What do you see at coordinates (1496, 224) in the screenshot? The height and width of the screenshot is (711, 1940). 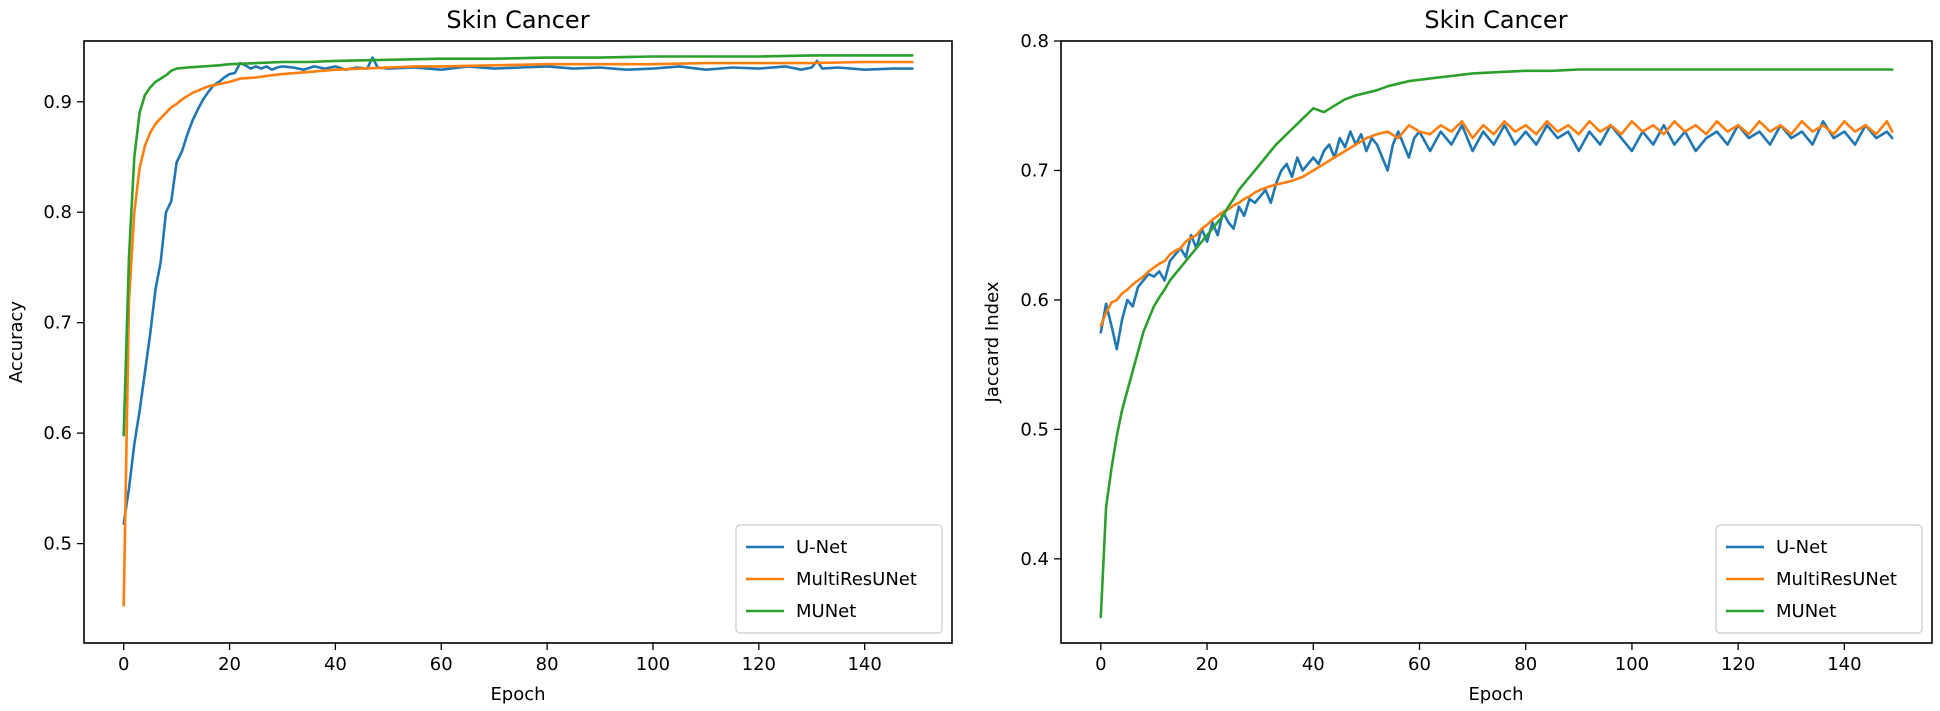 I see `series-line-multiresunet` at bounding box center [1496, 224].